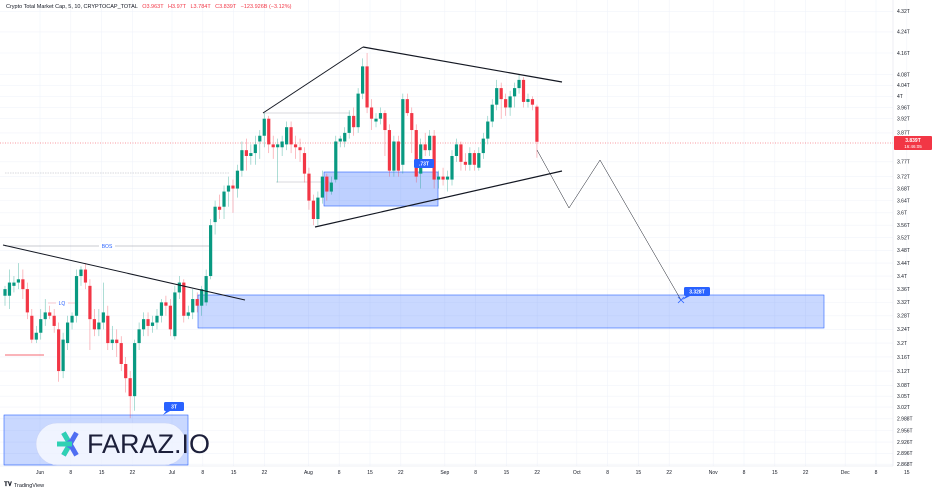 The width and height of the screenshot is (936, 492). Describe the element at coordinates (697, 293) in the screenshot. I see `svg-text: 3.328T` at that location.